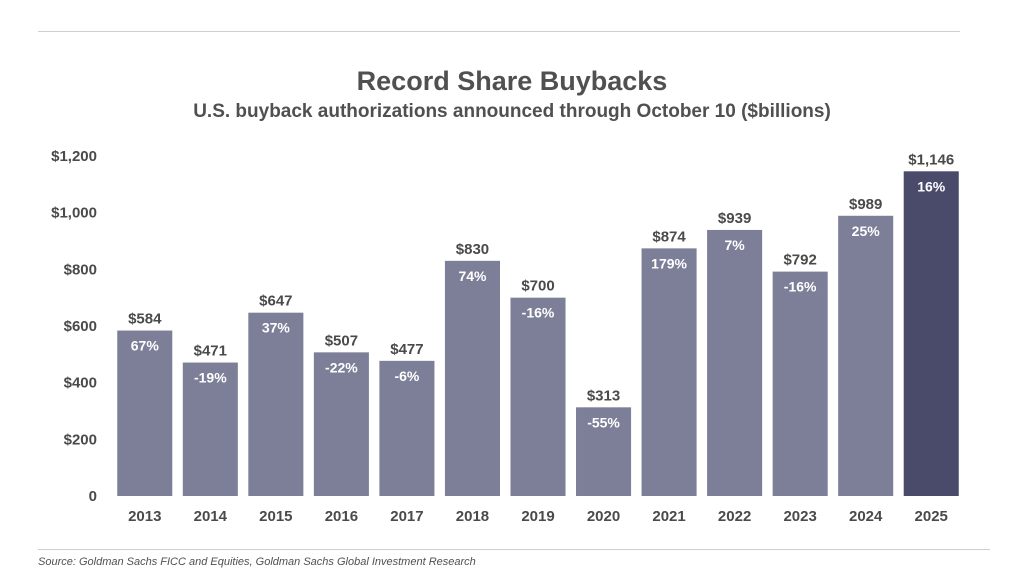 This screenshot has width=1024, height=576. What do you see at coordinates (472, 276) in the screenshot?
I see `bar-percent-label: 74%` at bounding box center [472, 276].